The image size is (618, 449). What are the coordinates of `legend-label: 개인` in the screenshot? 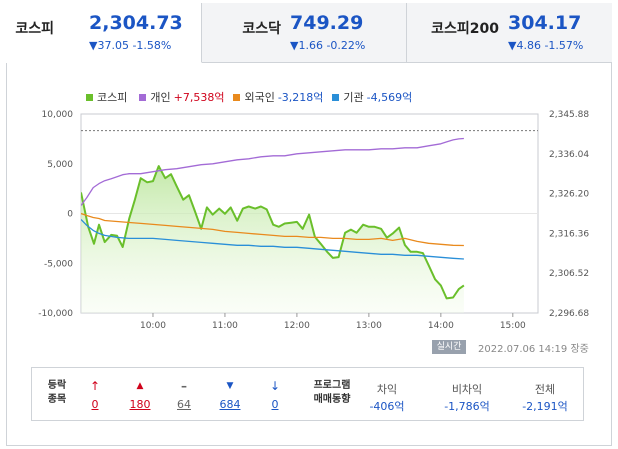 It's located at (160, 97).